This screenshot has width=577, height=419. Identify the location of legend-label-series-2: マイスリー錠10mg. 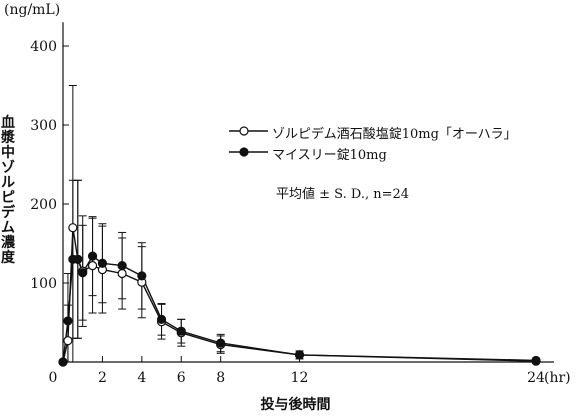
(329, 155).